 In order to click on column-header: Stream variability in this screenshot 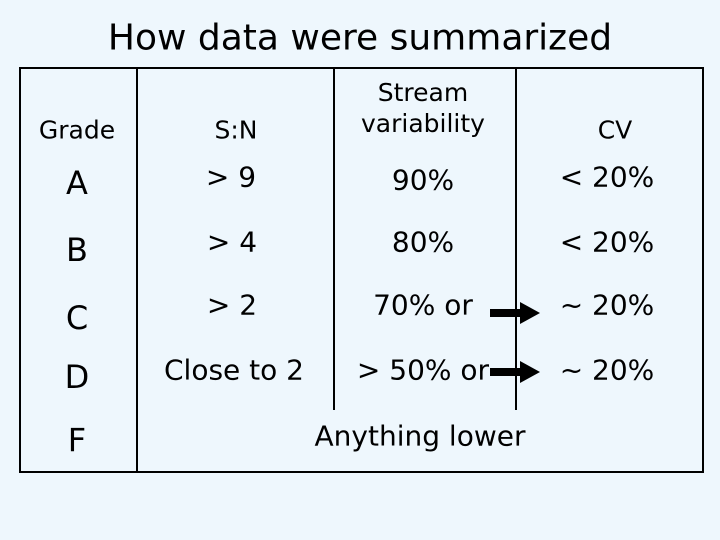, I will do `click(423, 107)`.